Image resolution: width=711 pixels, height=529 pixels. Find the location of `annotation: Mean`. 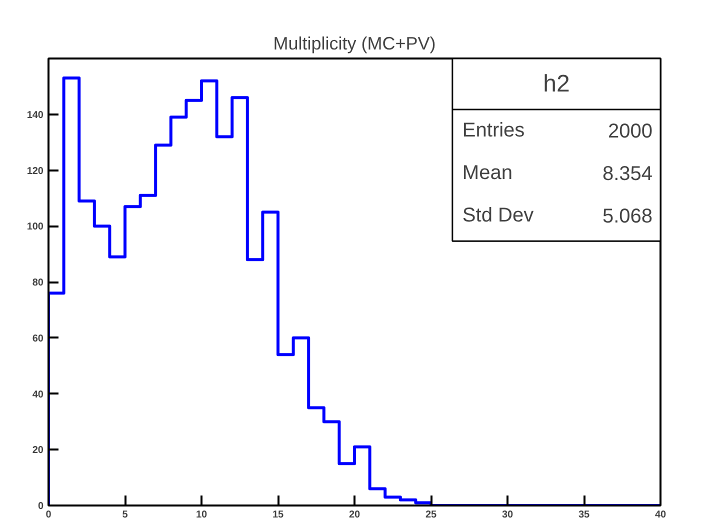

annotation: Mean is located at coordinates (487, 173).